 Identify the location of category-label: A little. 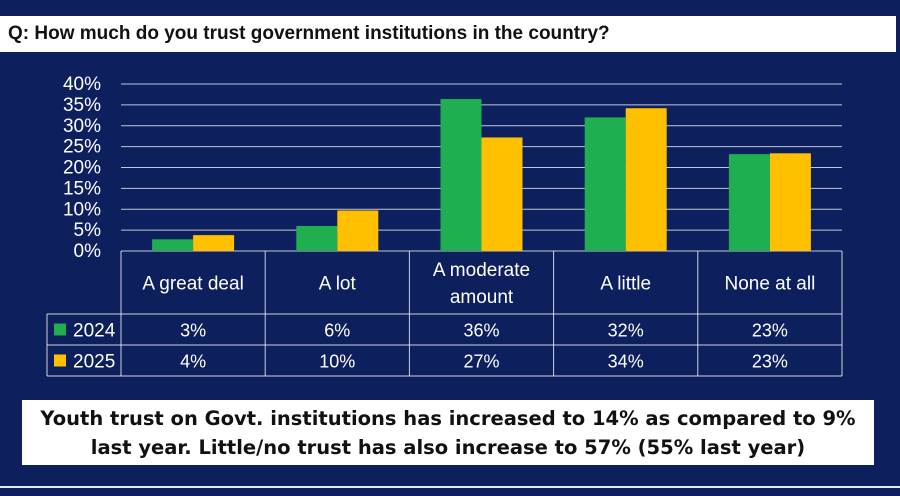
(625, 284).